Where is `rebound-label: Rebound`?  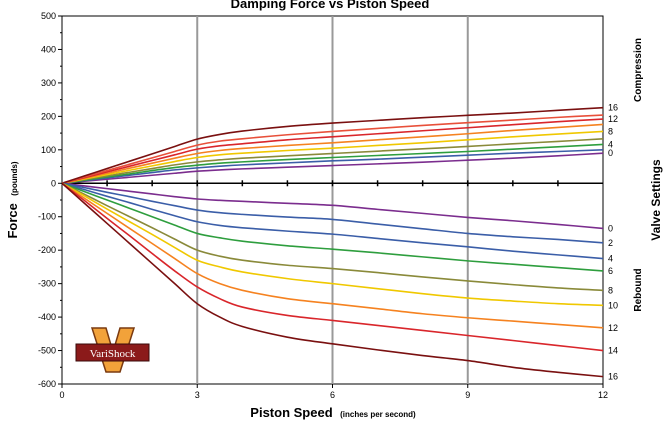
rebound-label: Rebound is located at coordinates (638, 289).